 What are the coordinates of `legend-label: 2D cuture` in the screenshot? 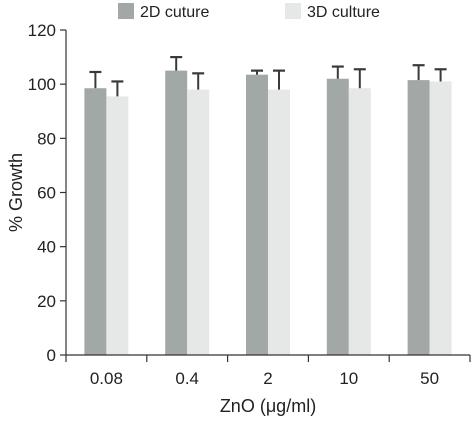 It's located at (174, 12).